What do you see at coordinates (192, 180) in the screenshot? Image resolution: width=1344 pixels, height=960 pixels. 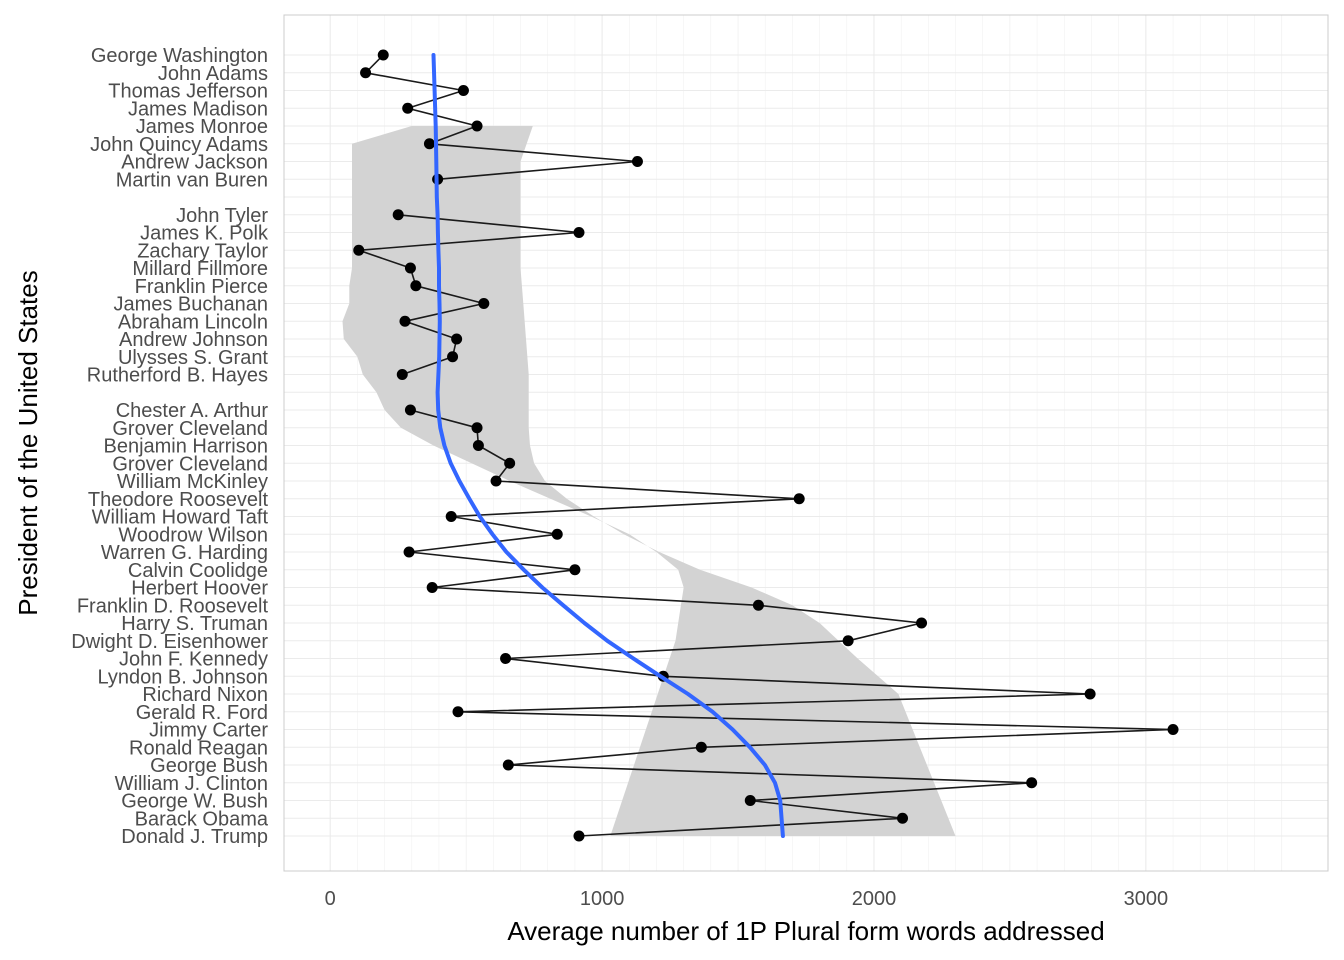 I see `y-tick-label: Martin van Buren` at bounding box center [192, 180].